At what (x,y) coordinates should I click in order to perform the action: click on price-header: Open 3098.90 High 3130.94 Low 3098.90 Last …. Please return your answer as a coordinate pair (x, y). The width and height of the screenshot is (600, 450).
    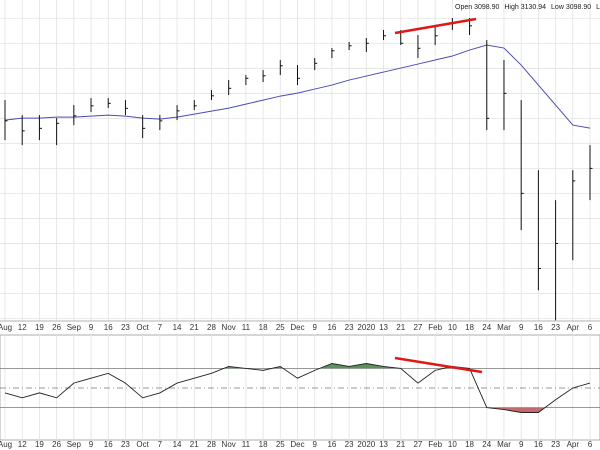
    Looking at the image, I should click on (527, 7).